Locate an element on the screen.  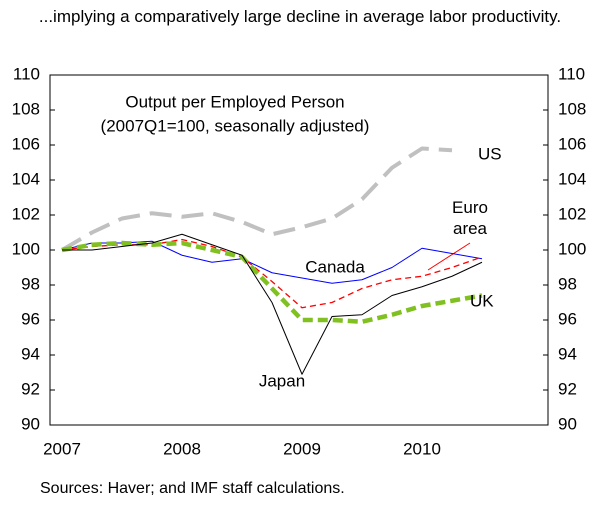
y-tick-label: 102 is located at coordinates (26, 213).